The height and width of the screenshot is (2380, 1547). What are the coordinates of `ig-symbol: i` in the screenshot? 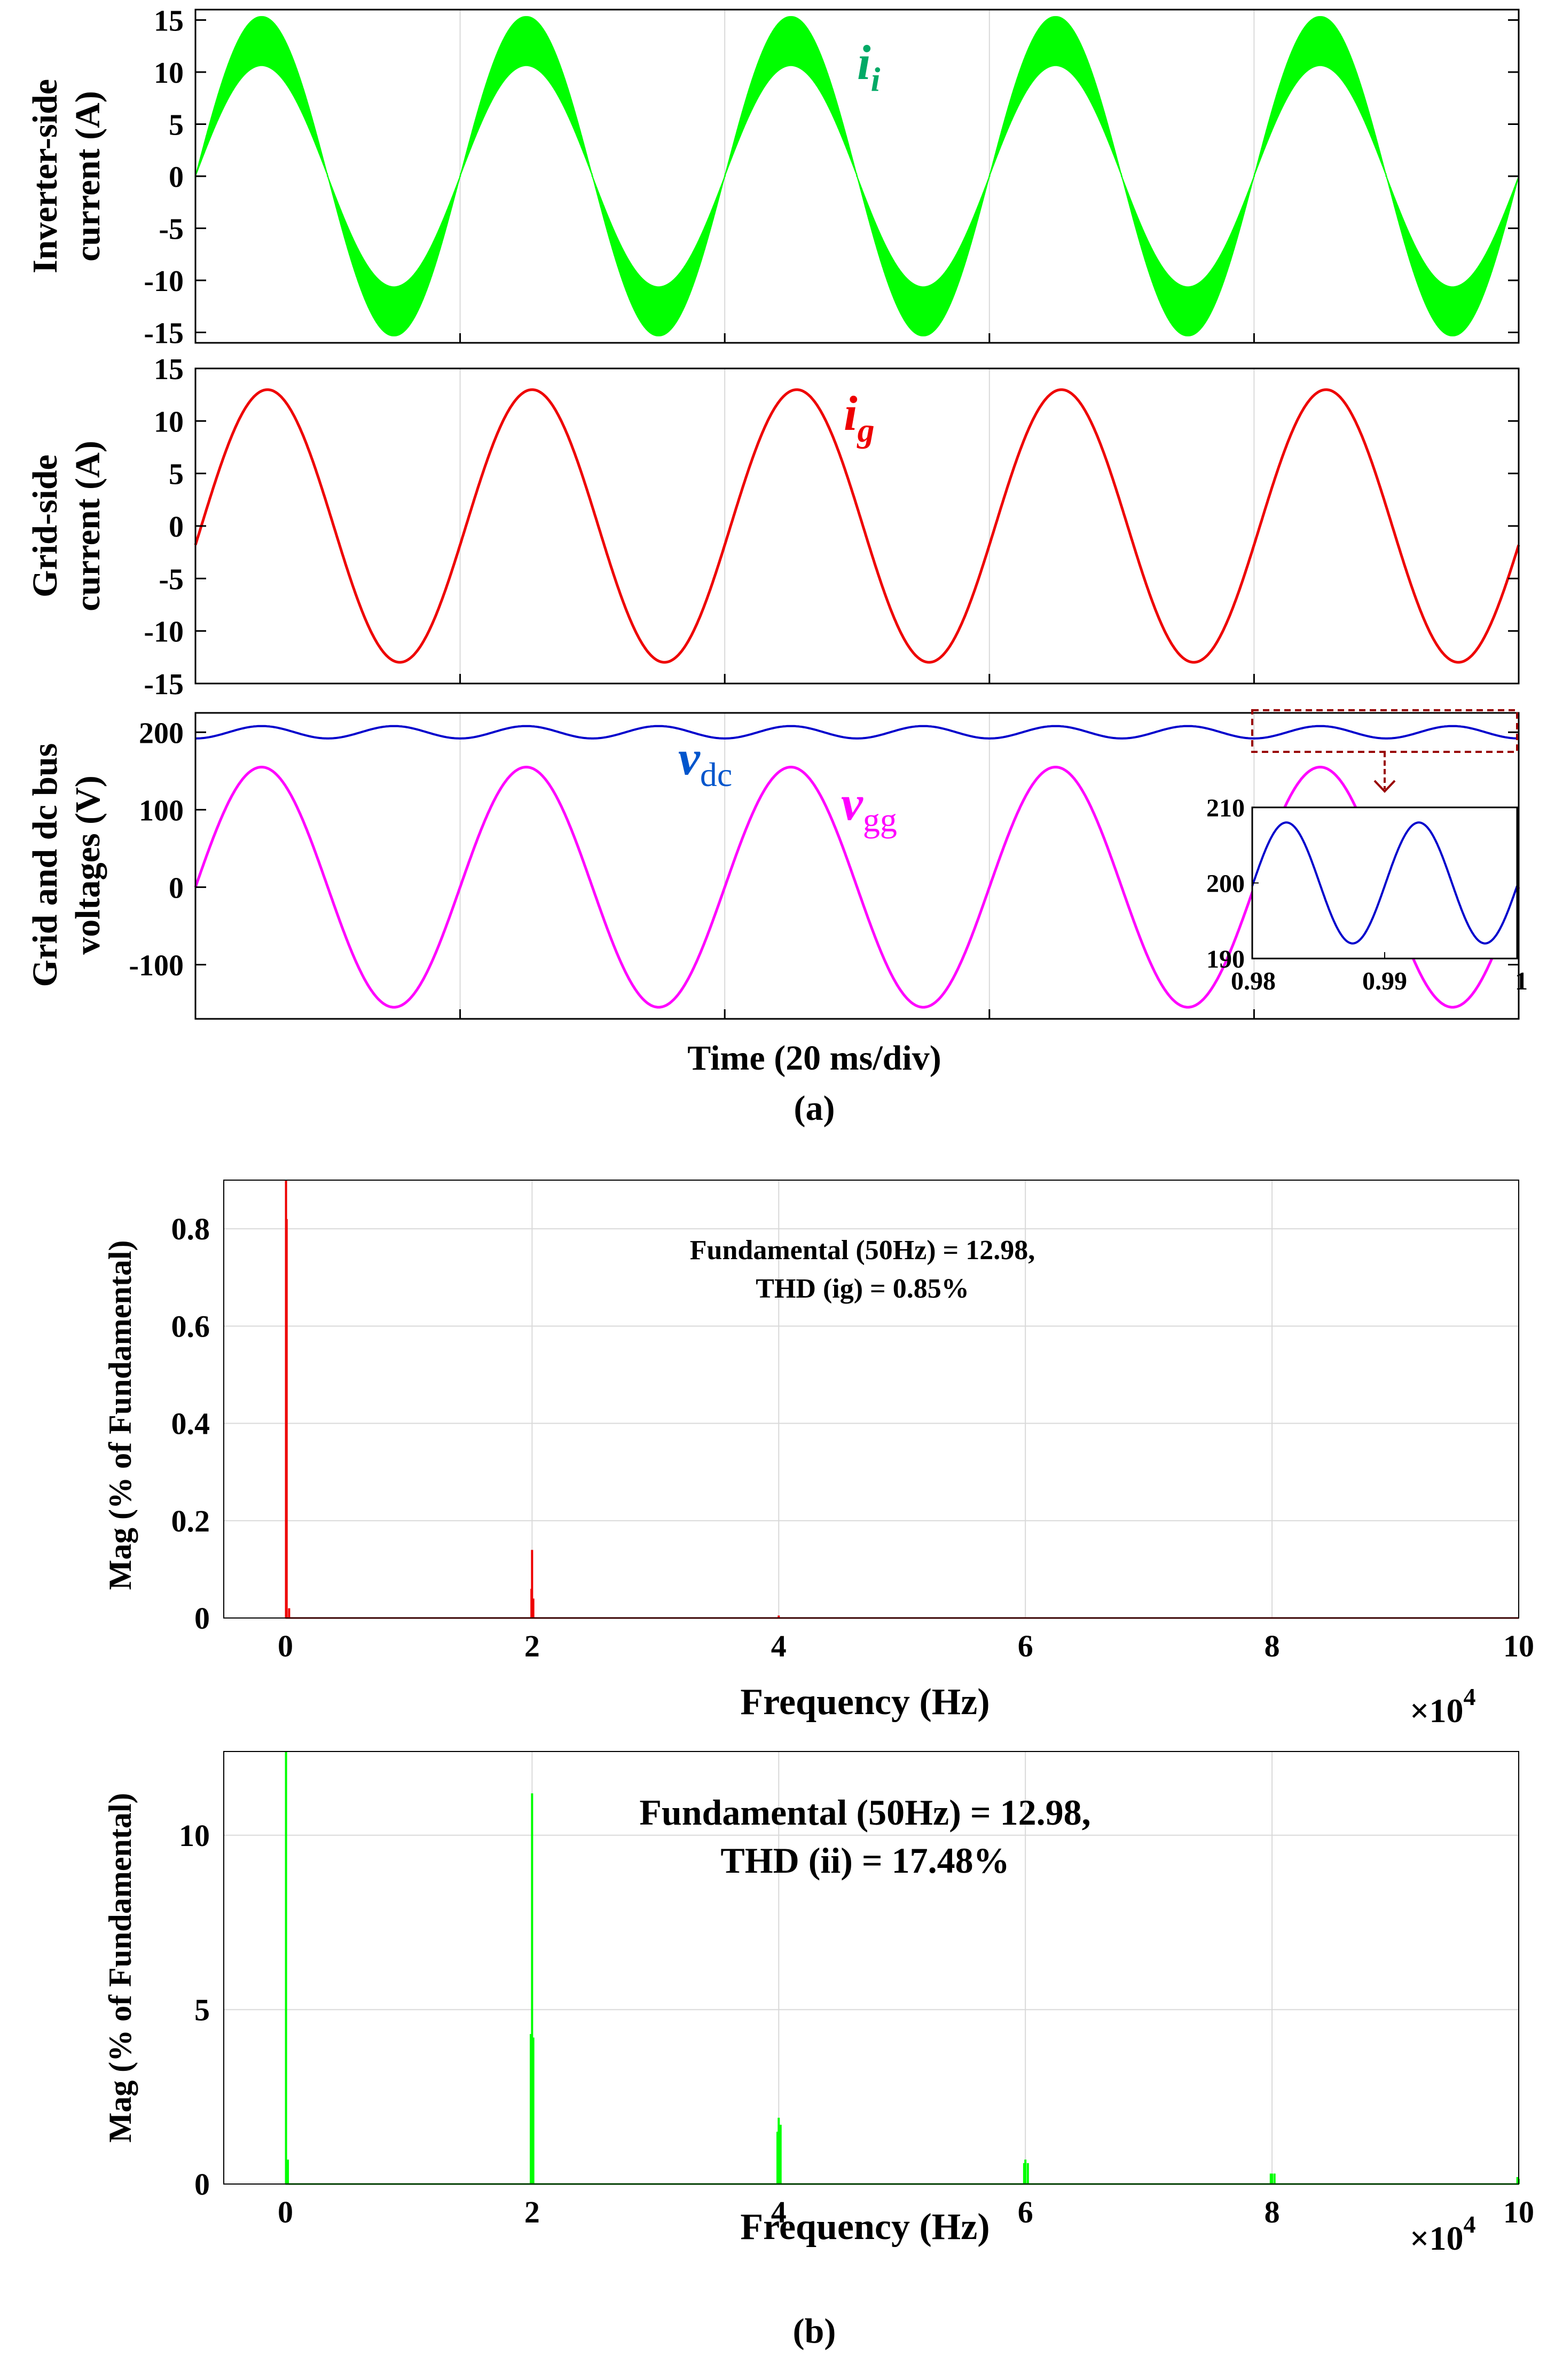 It's located at (851, 414).